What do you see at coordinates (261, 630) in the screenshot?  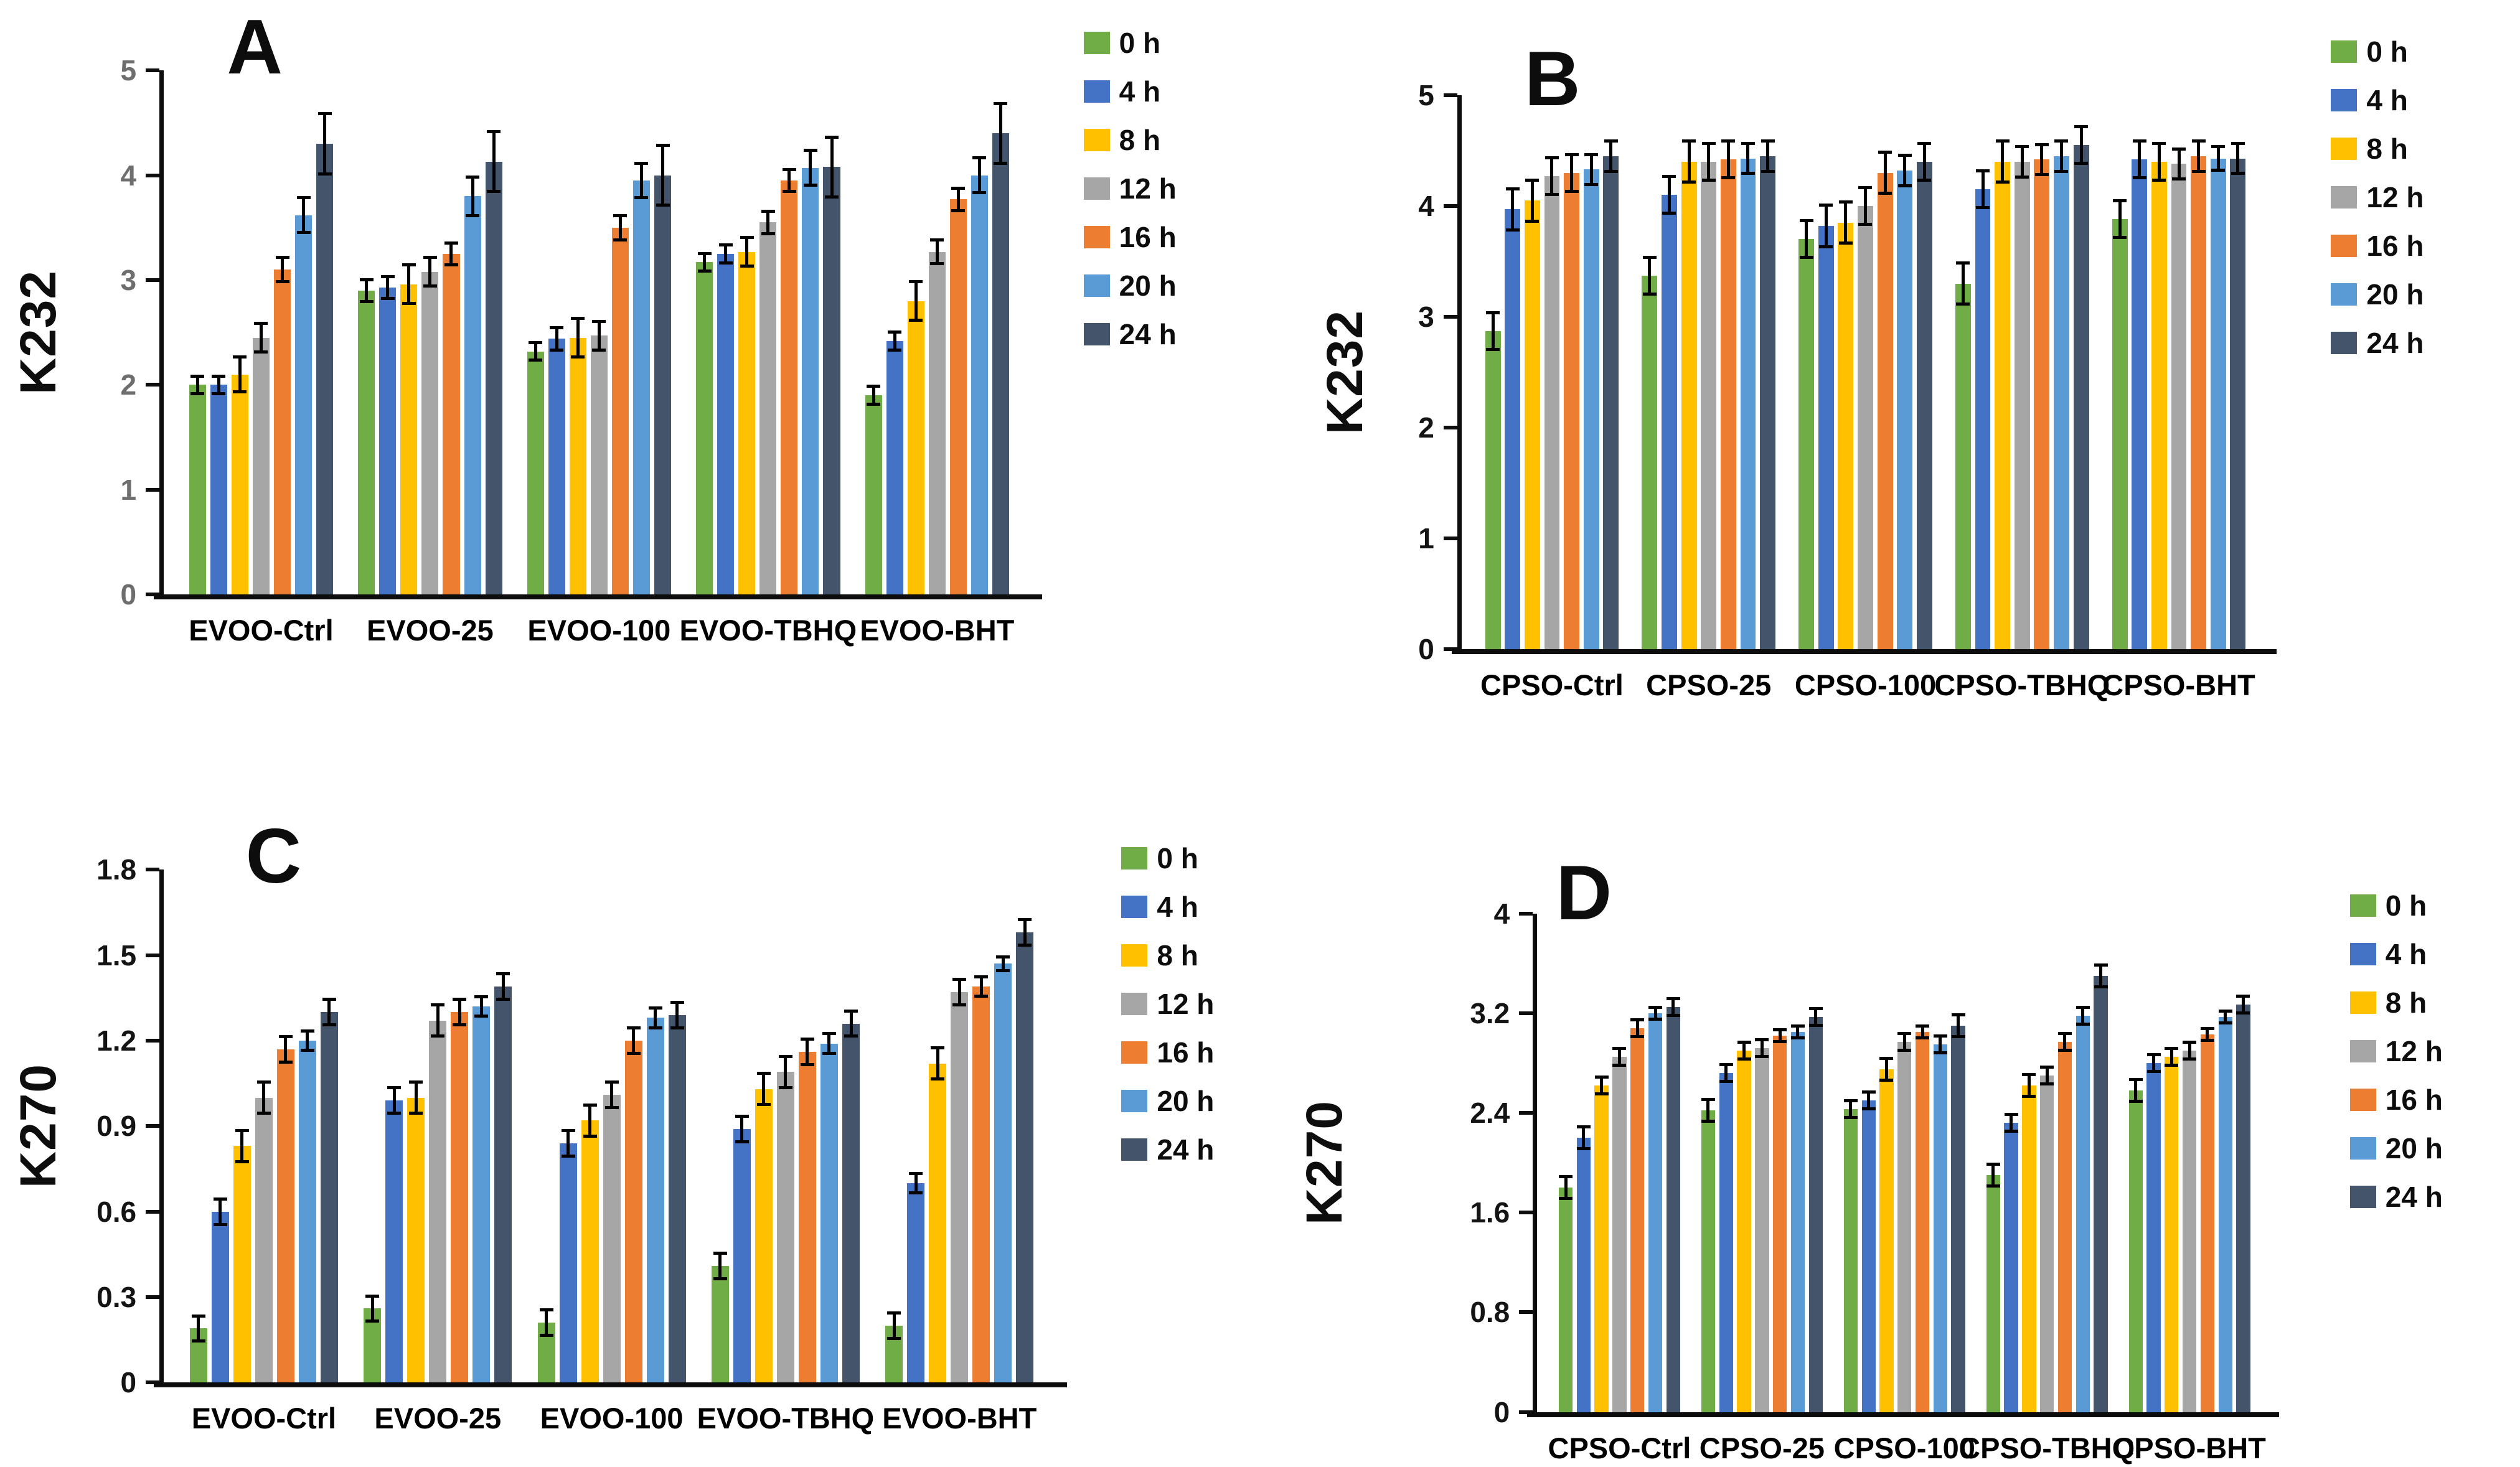 I see `x-axis-category-label: EVOO-Ctrl` at bounding box center [261, 630].